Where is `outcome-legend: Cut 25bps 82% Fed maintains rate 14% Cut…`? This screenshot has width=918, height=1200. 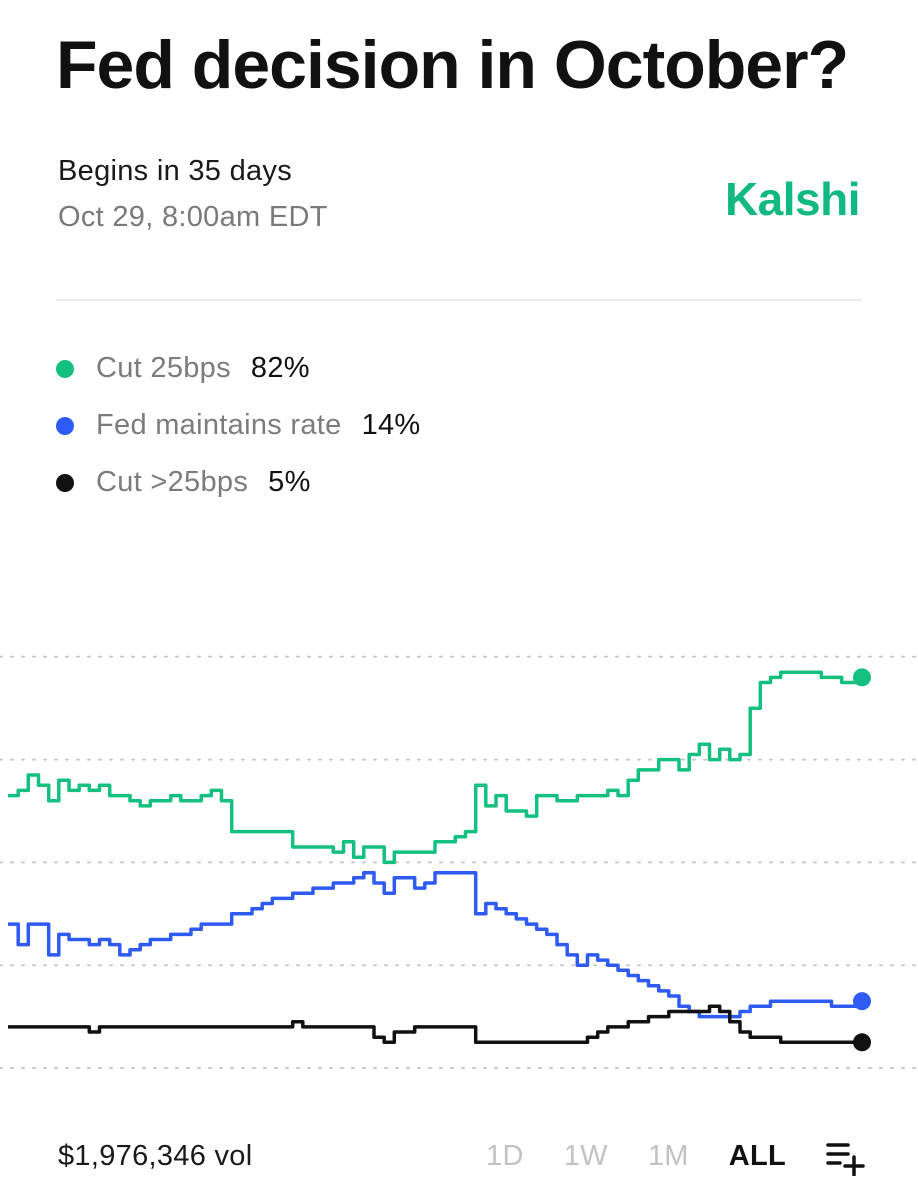
outcome-legend: Cut 25bps 82% Fed maintains rate 14% Cut… is located at coordinates (238, 425).